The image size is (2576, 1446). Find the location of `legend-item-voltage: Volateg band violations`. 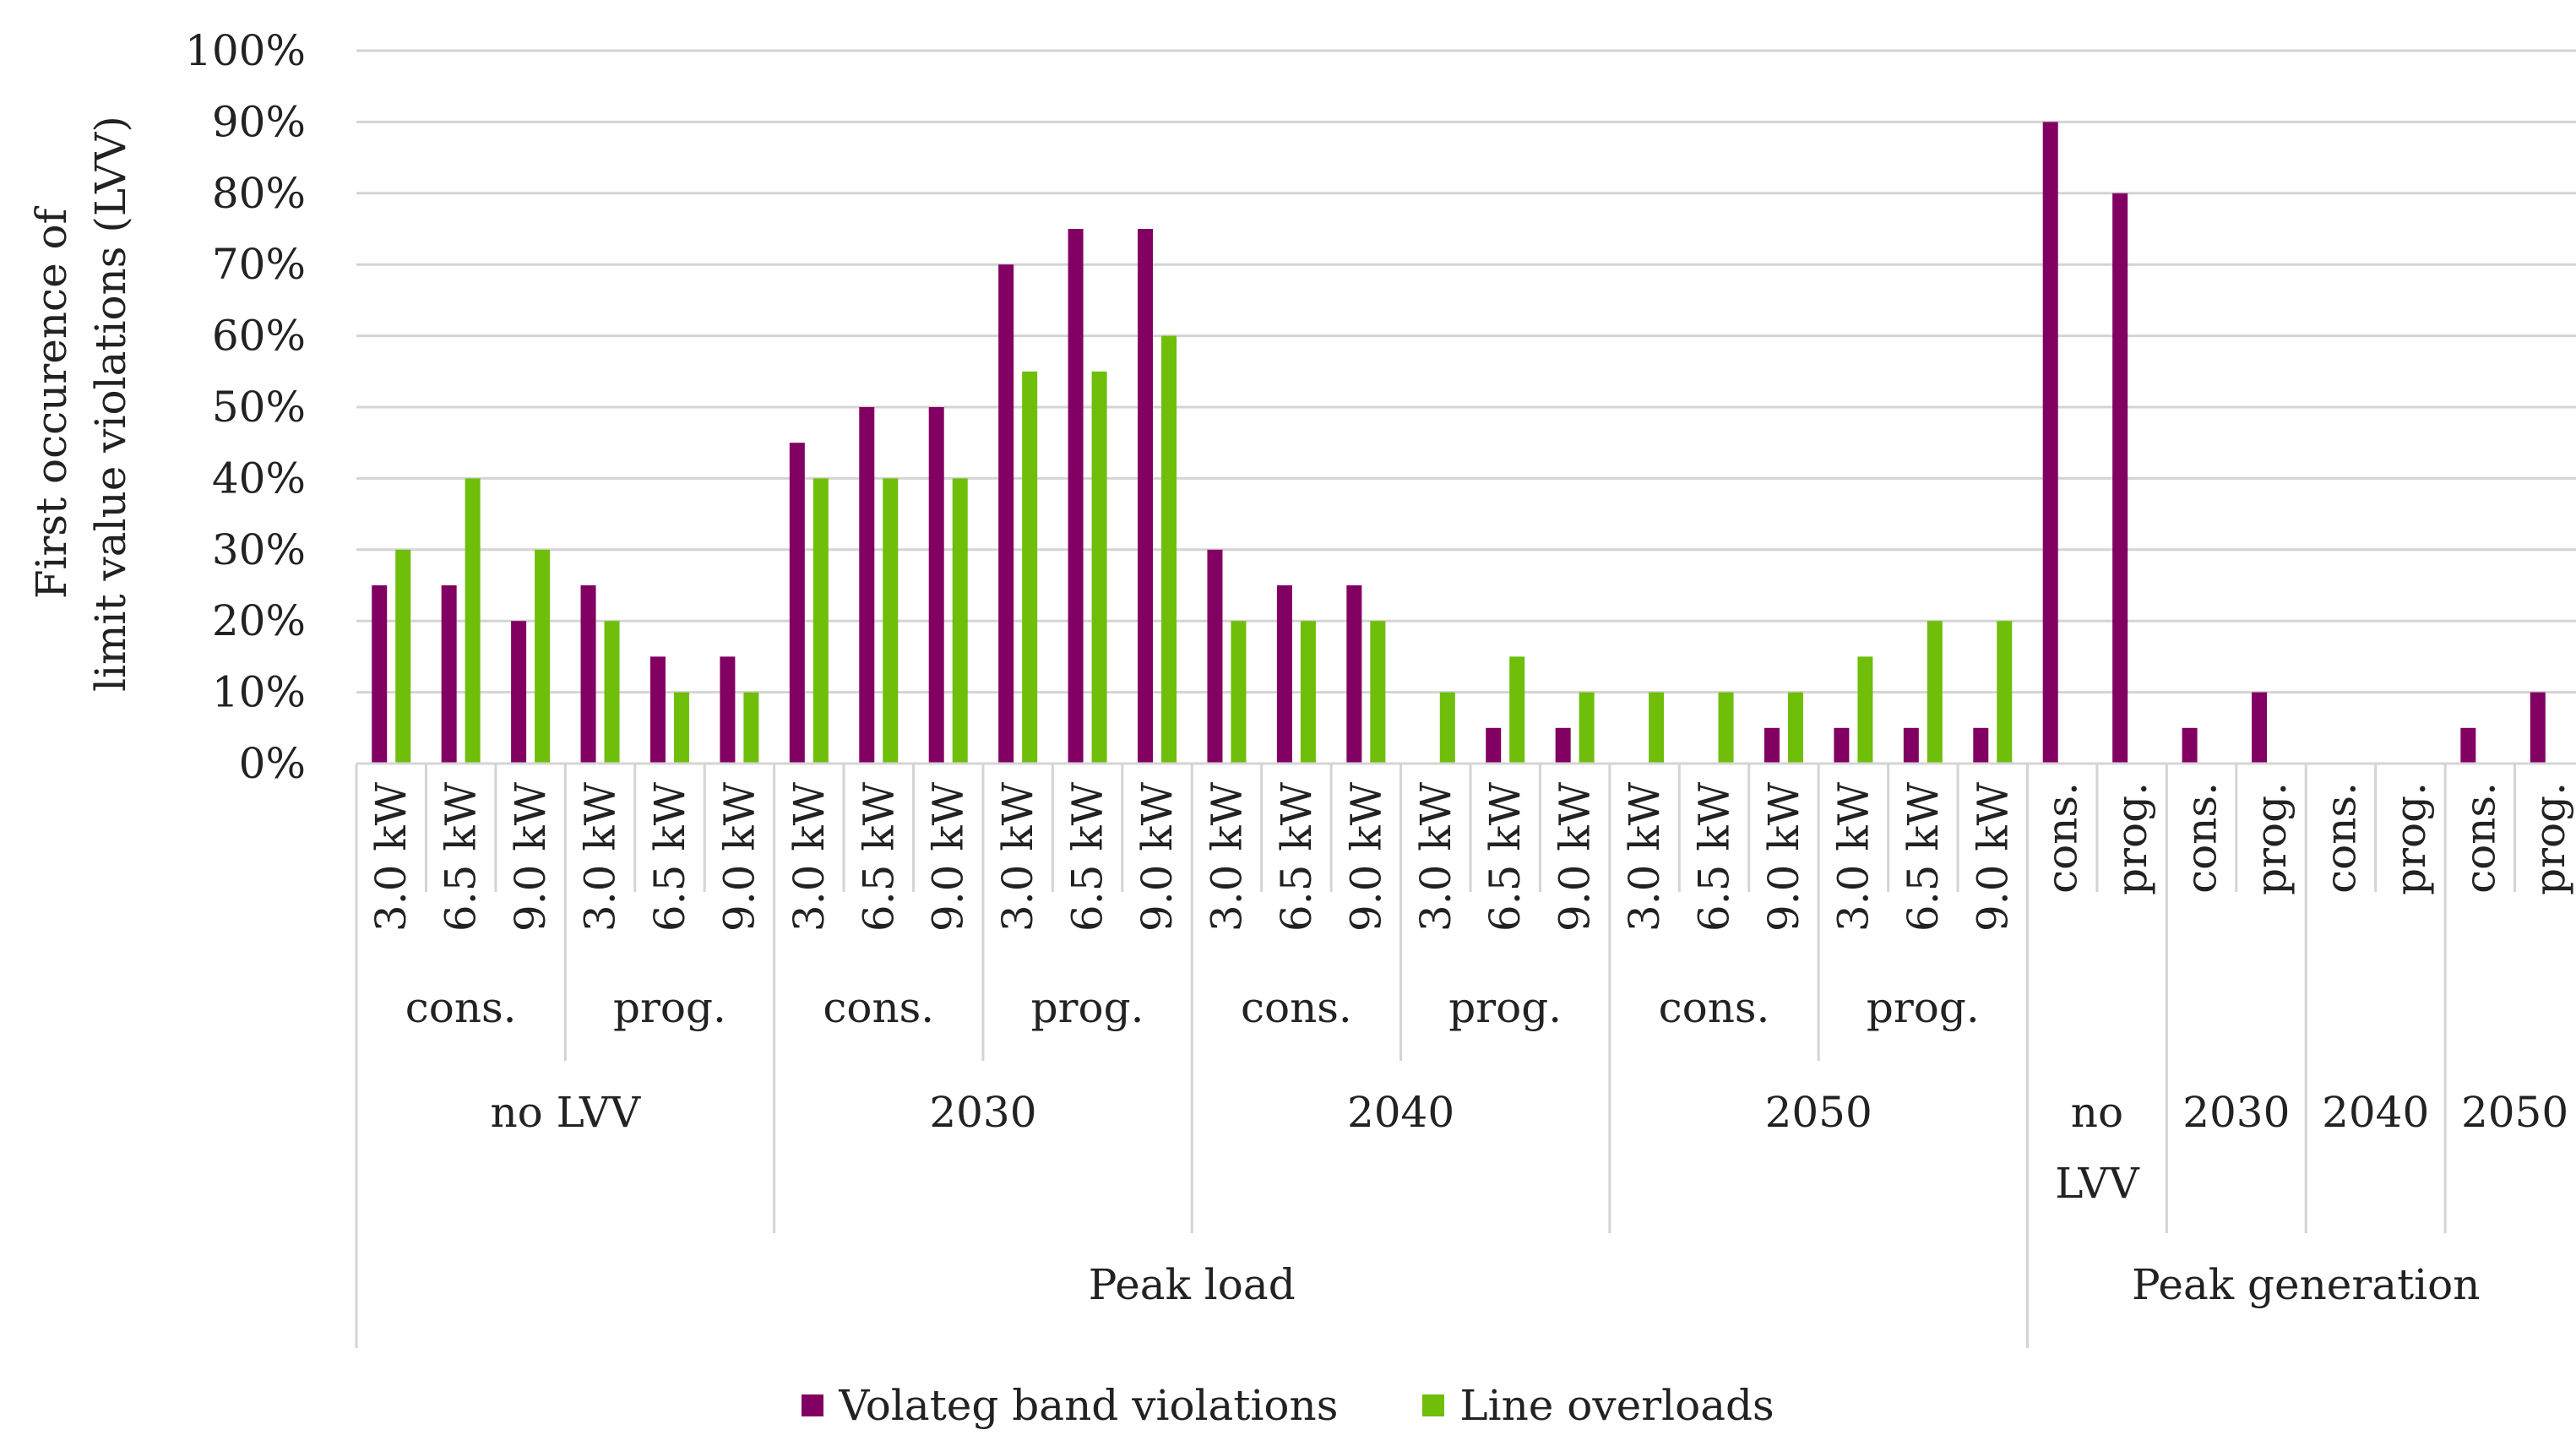

legend-item-voltage: Volateg band violations is located at coordinates (1070, 1405).